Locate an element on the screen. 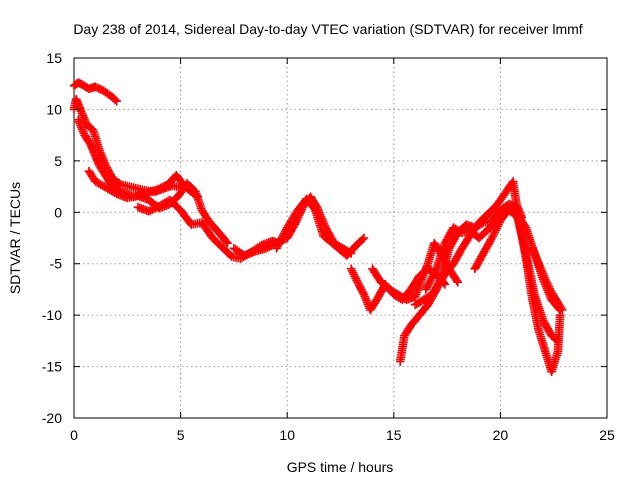 The image size is (640, 480). y-tick-label: -20 is located at coordinates (52, 418).